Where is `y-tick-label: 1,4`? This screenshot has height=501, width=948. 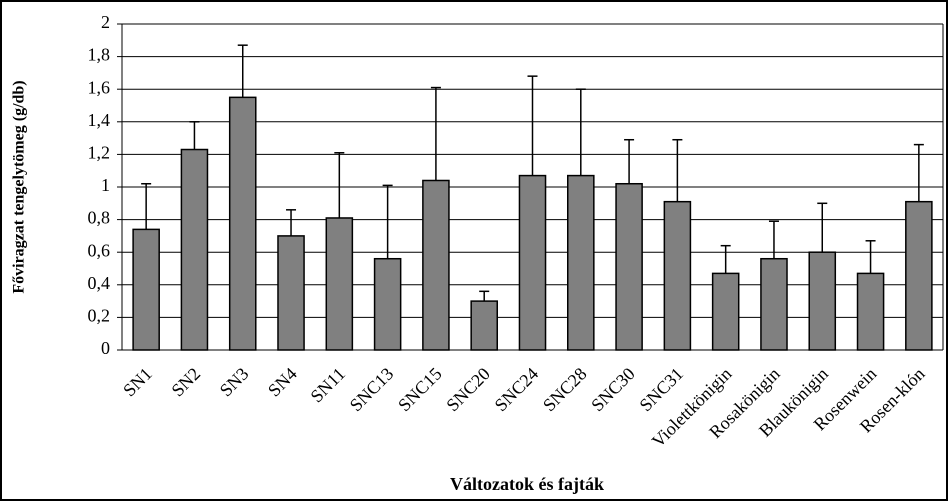
y-tick-label: 1,4 is located at coordinates (99, 120).